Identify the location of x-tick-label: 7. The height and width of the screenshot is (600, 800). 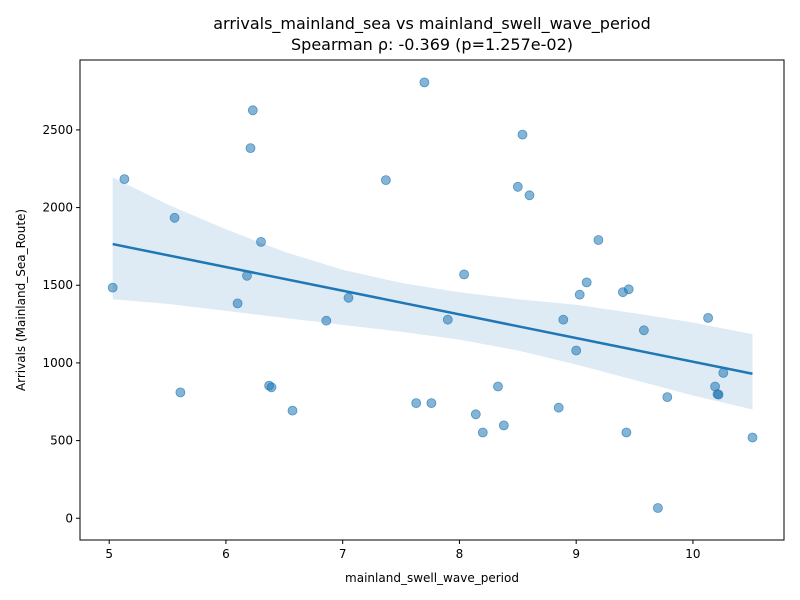
(343, 554).